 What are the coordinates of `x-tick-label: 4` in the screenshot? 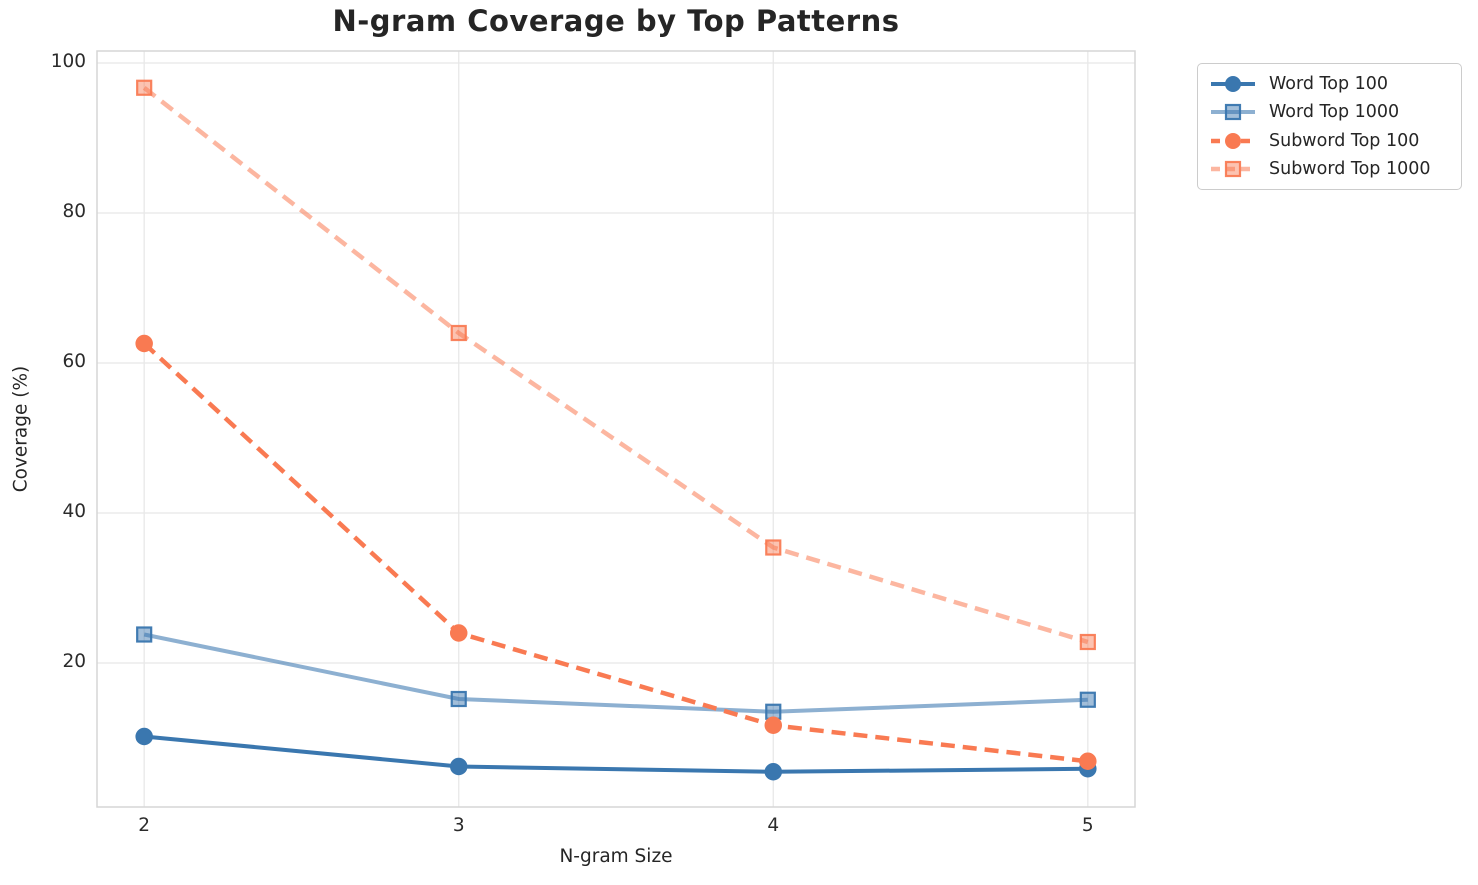 It's located at (773, 825).